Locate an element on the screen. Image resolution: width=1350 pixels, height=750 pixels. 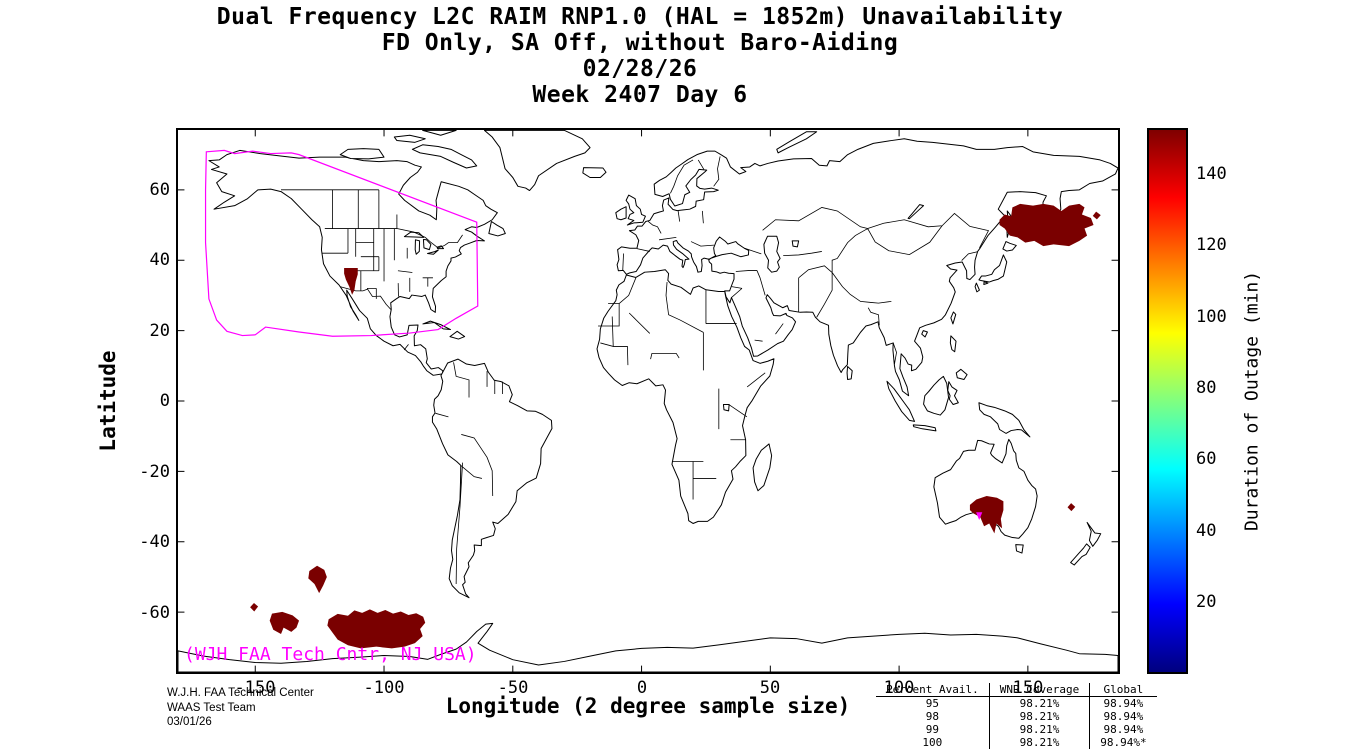
colorbar-tick-label: 140 is located at coordinates (1211, 174).